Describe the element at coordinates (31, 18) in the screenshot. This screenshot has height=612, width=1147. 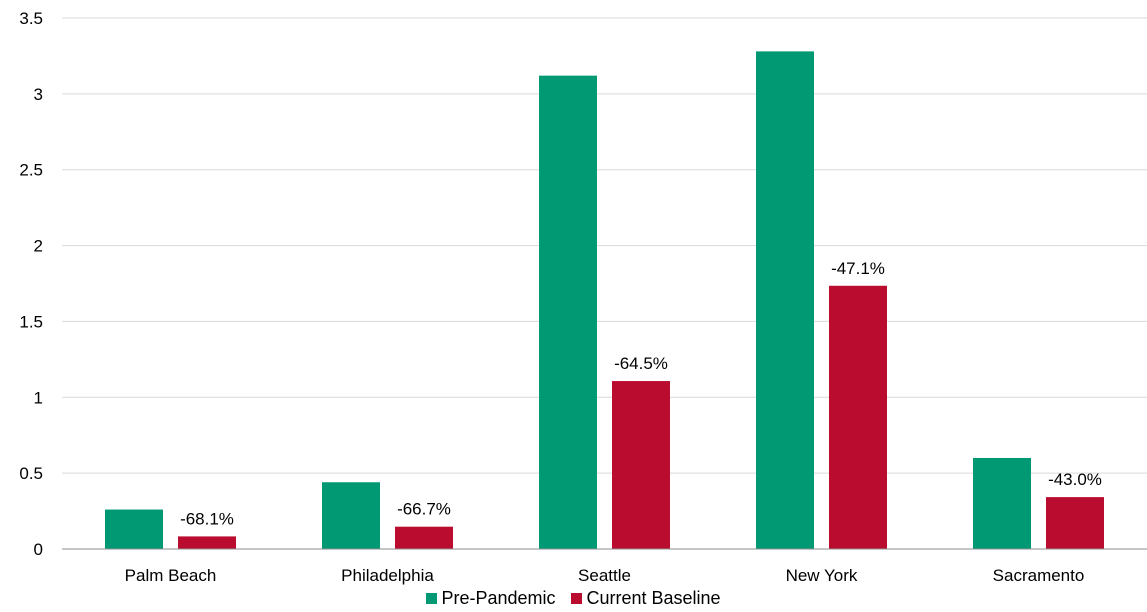
I see `y-tick-label: 3.5` at that location.